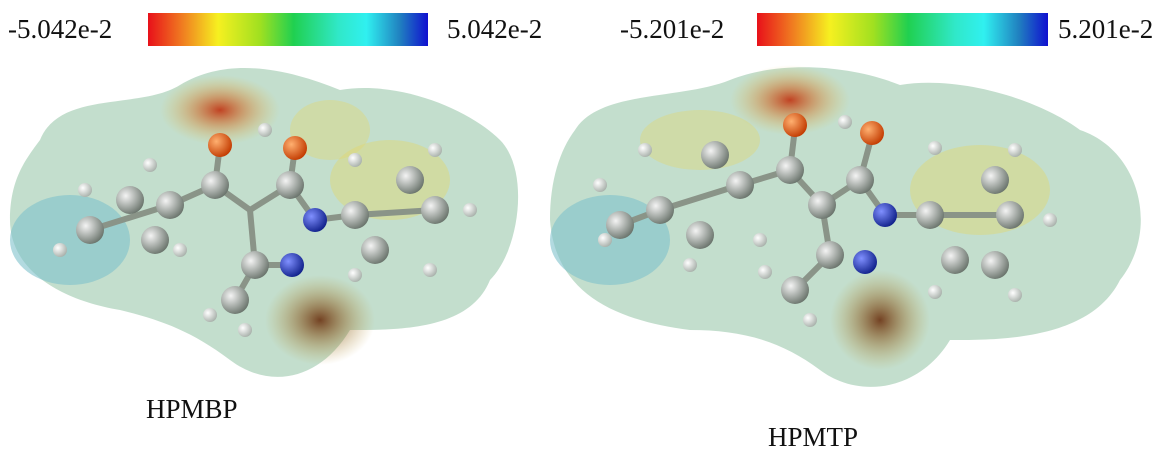 The image size is (1175, 451). I want to click on molecule-label: HPMTP, so click(813, 436).